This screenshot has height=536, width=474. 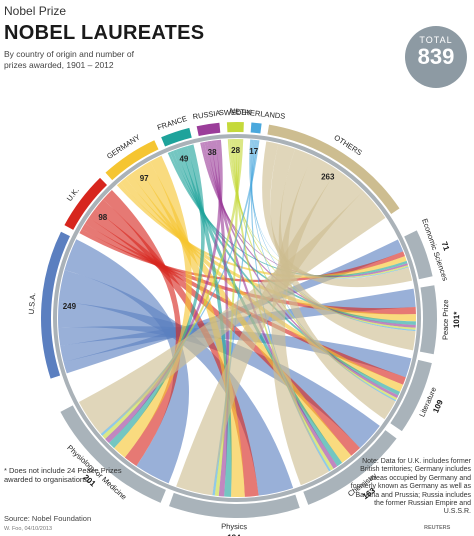 What do you see at coordinates (304, 320) in the screenshot?
I see `ribbon-others-chemistry` at bounding box center [304, 320].